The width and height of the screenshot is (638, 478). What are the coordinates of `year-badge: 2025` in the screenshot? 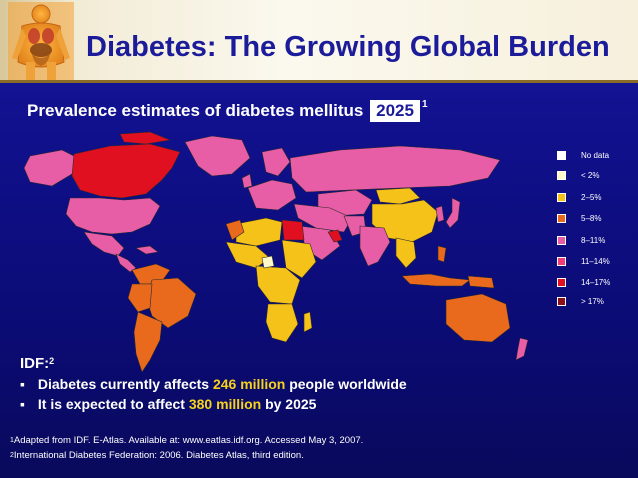 It's located at (395, 111).